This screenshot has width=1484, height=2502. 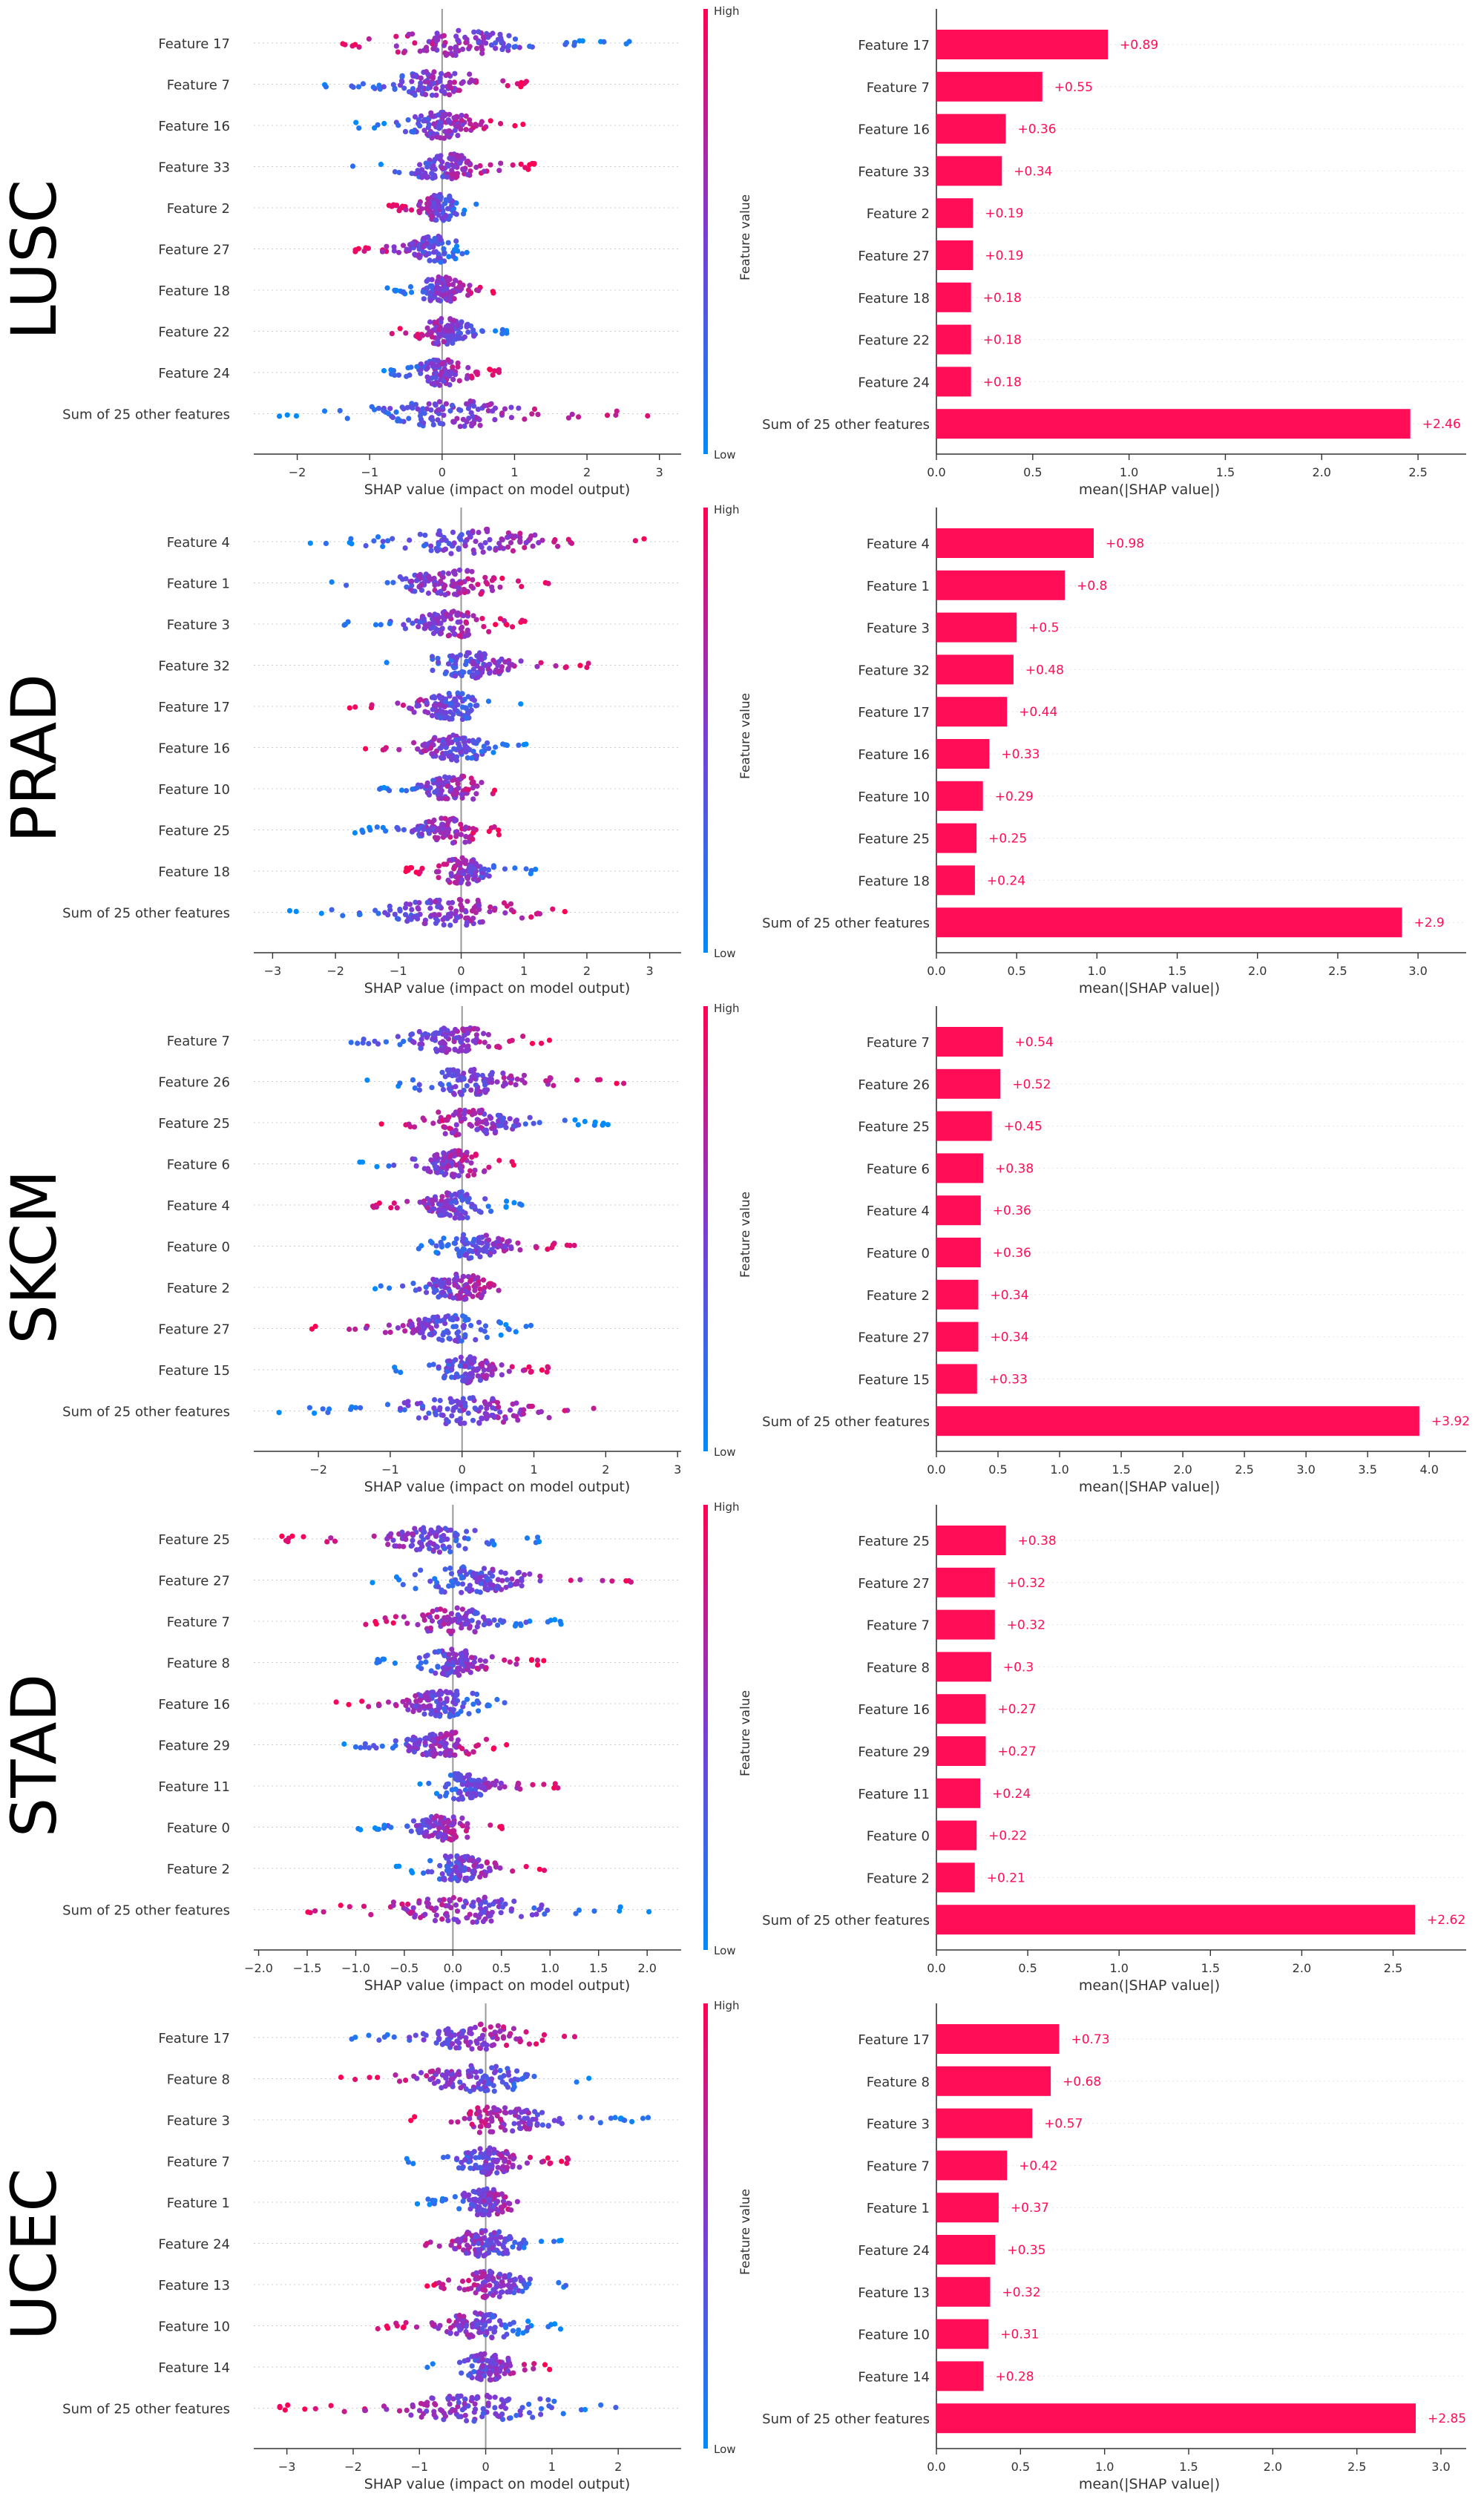 I want to click on beeswarm-row, so click(x=496, y=1246).